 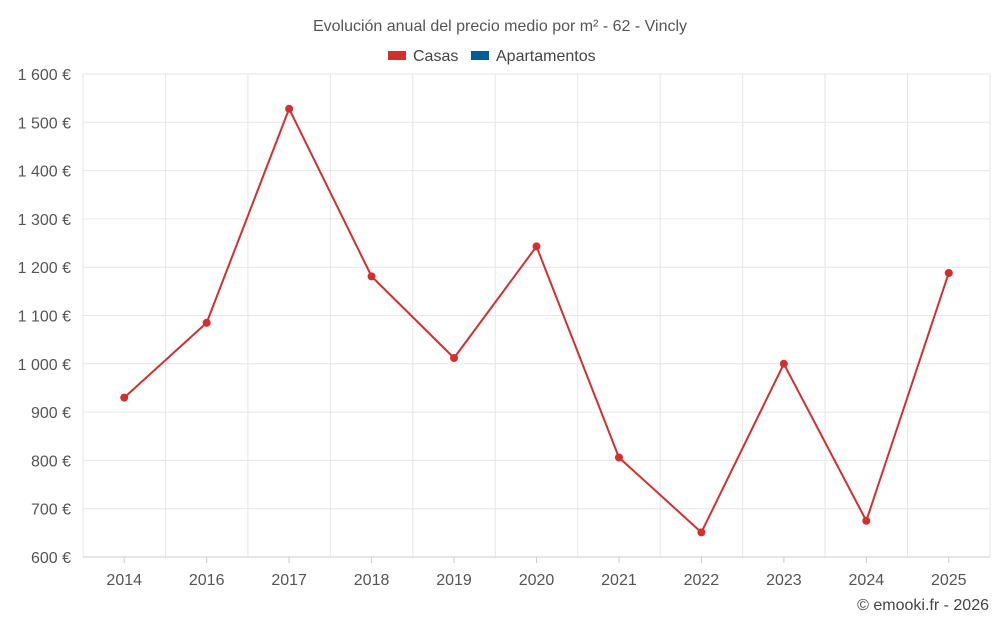 I want to click on y-tick-label: 800 €, so click(x=51, y=461).